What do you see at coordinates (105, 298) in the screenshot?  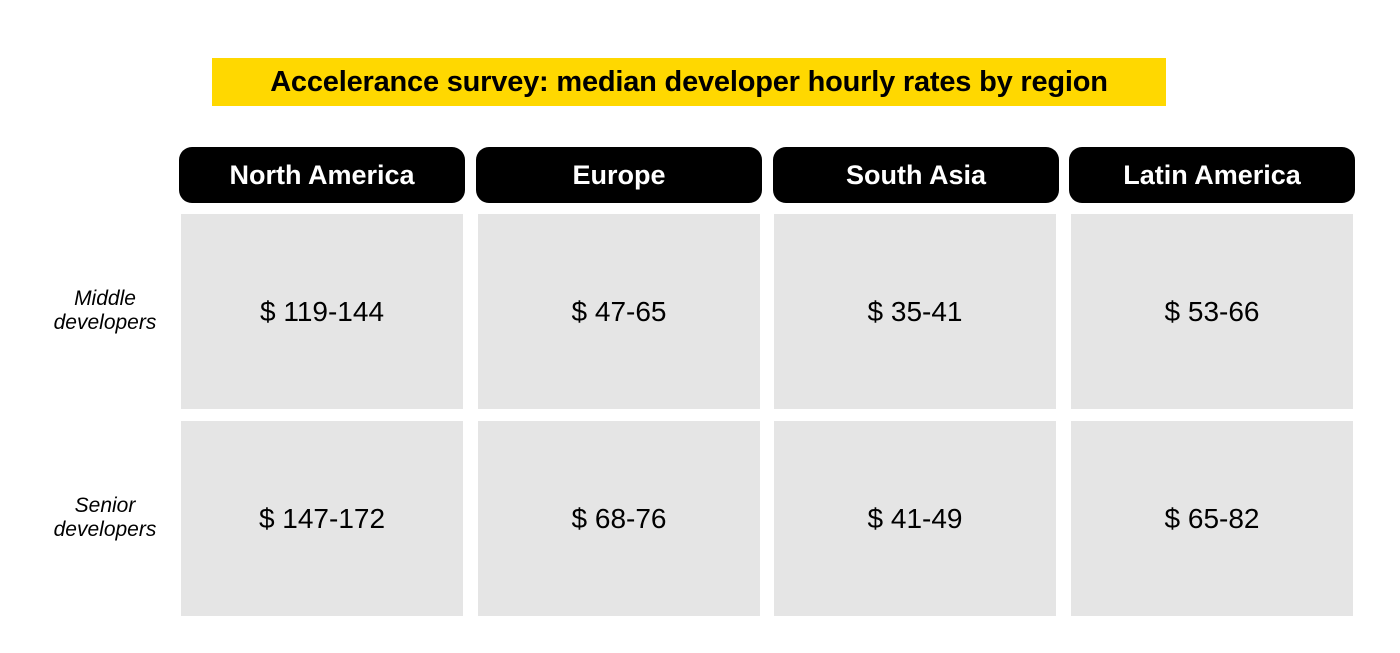 I see `row-label-line: Middle` at bounding box center [105, 298].